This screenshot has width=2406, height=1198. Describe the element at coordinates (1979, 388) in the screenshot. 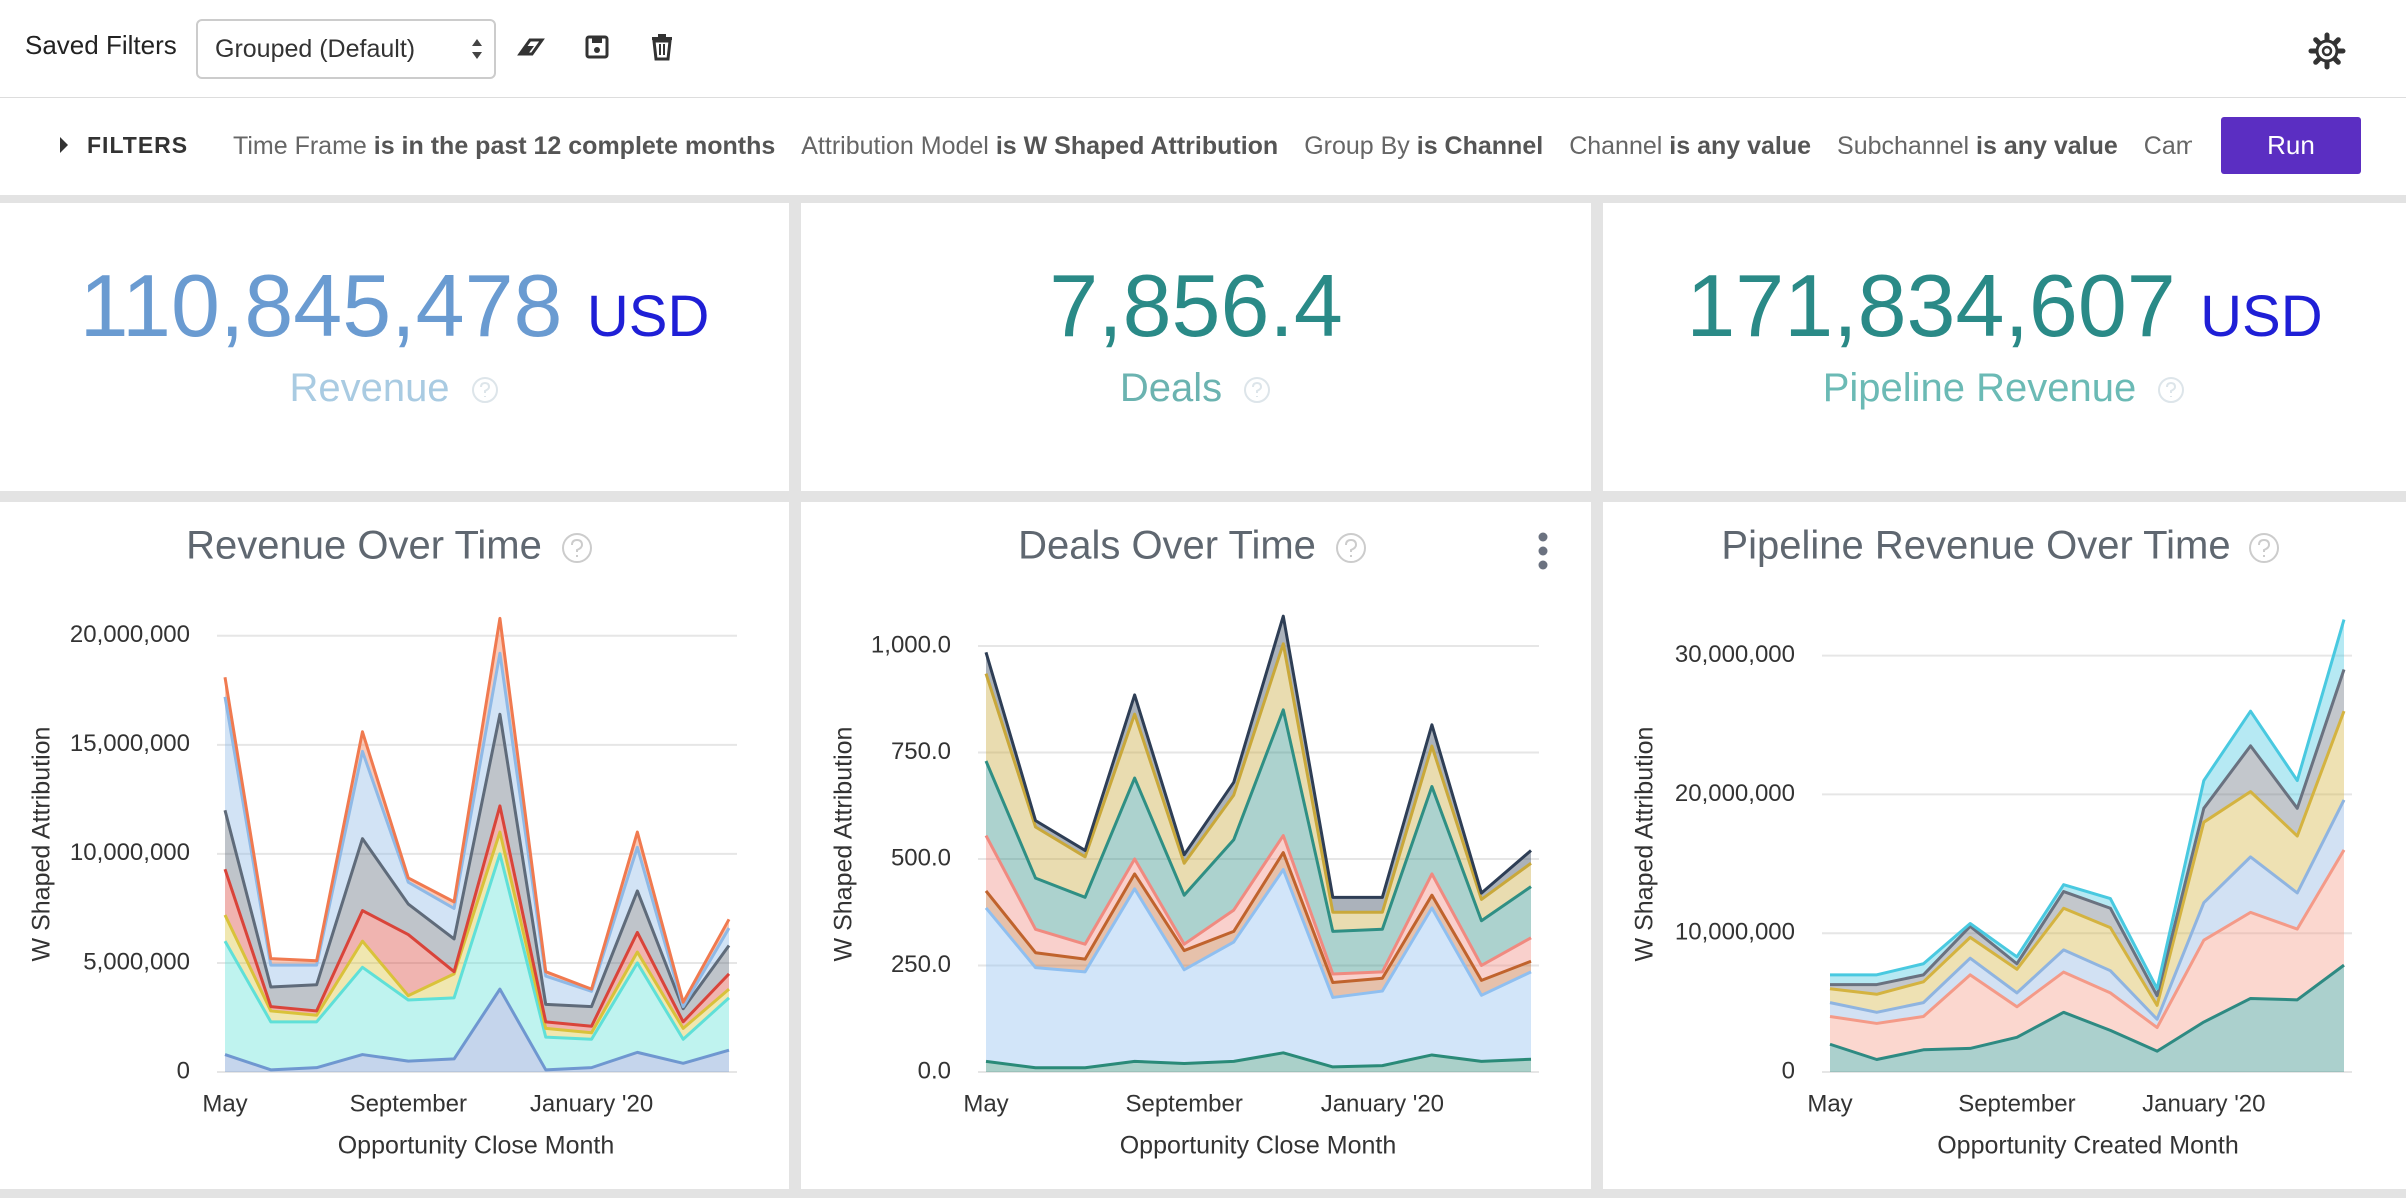

I see `kpi-label: Pipeline Revenue` at that location.